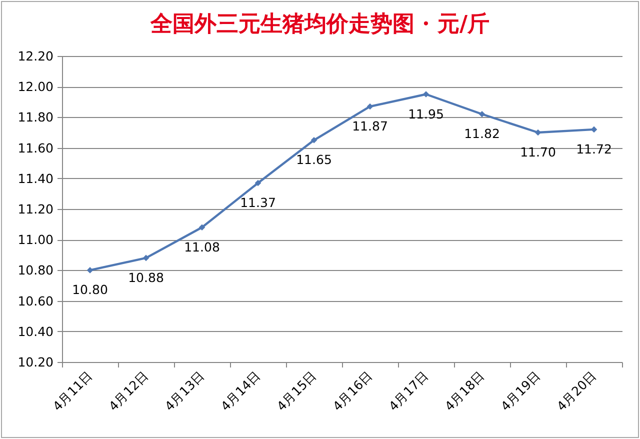 This screenshot has width=640, height=439. I want to click on y-tick-label: 11.40, so click(36, 178).